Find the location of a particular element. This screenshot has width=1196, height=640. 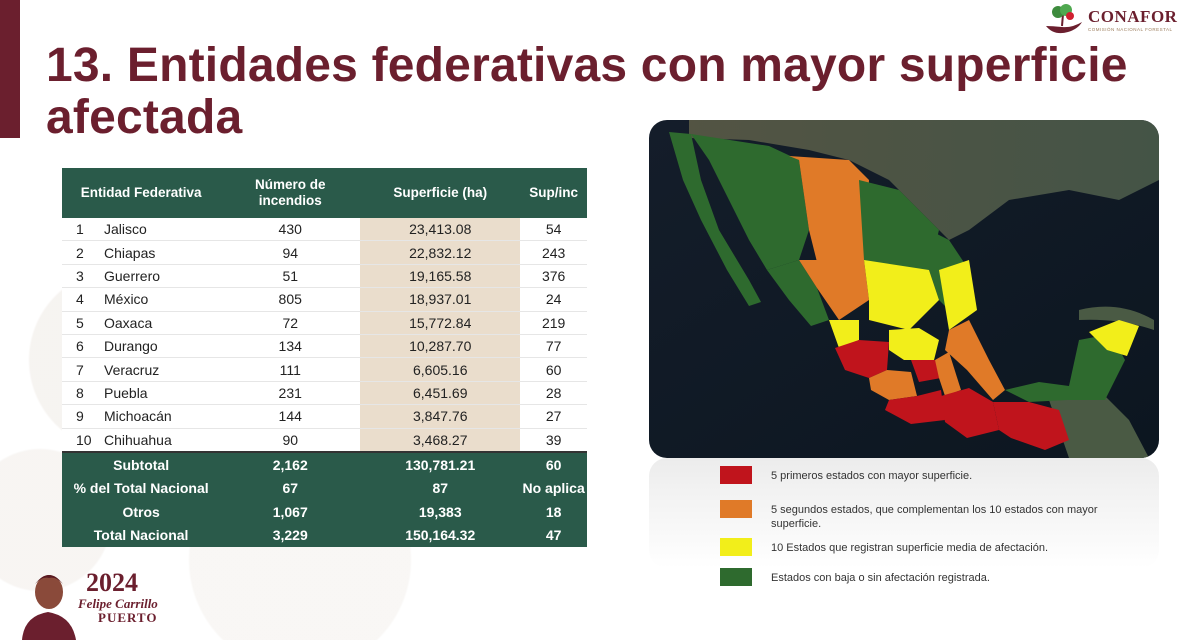

felipe-carrillo-puerto-logo: 2024 Felipe Carrillo PUERTO is located at coordinates (94, 601).